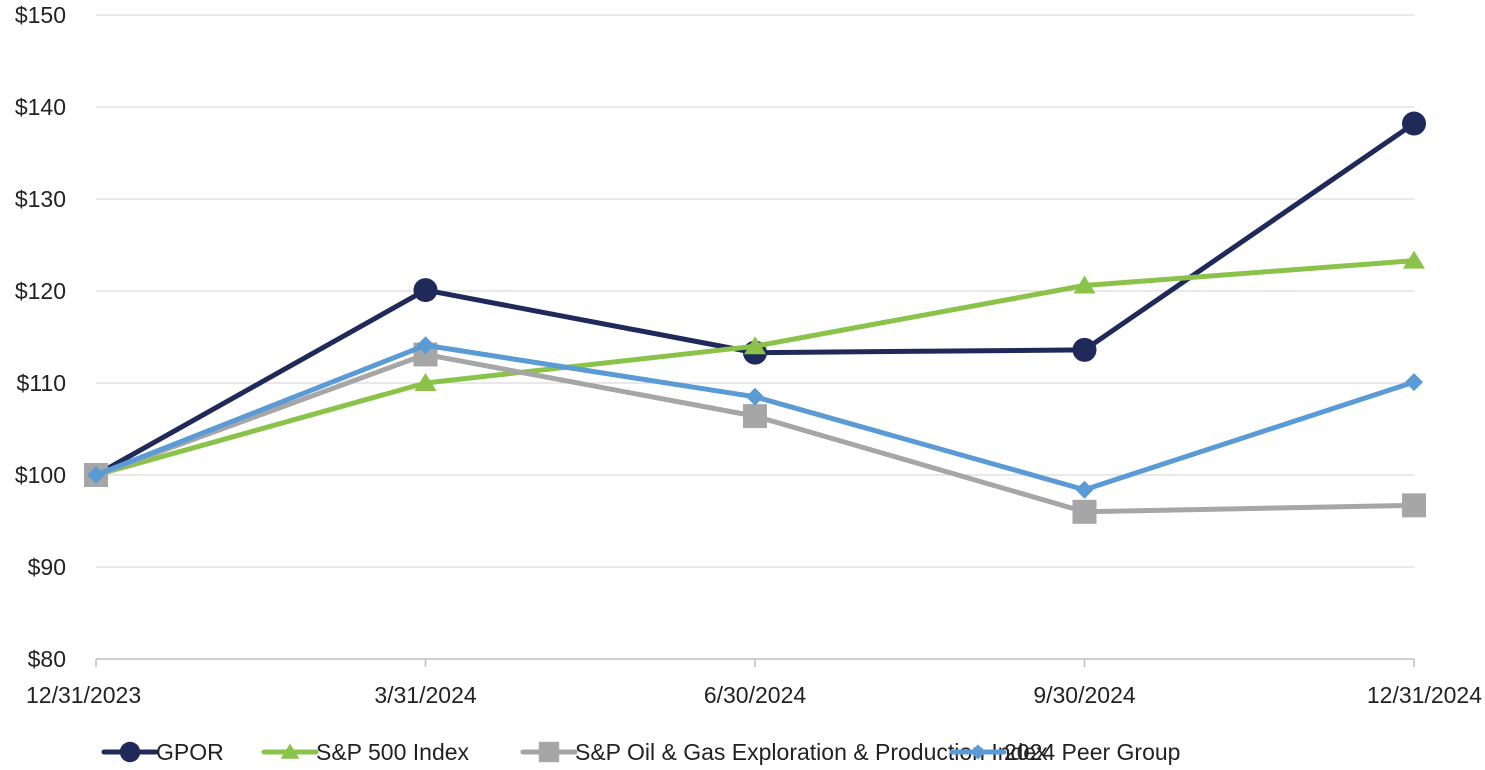 The height and width of the screenshot is (770, 1485). What do you see at coordinates (1424, 695) in the screenshot?
I see `x-tick-label: 12/31/2024` at bounding box center [1424, 695].